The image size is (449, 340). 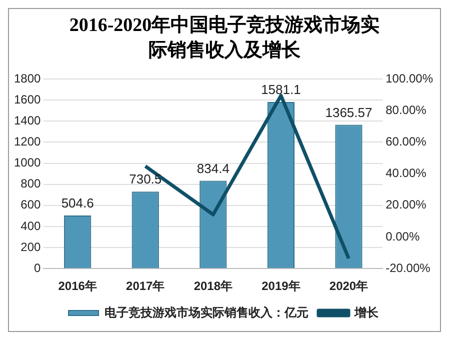 What do you see at coordinates (348, 112) in the screenshot?
I see `data-label: 1365.57` at bounding box center [348, 112].